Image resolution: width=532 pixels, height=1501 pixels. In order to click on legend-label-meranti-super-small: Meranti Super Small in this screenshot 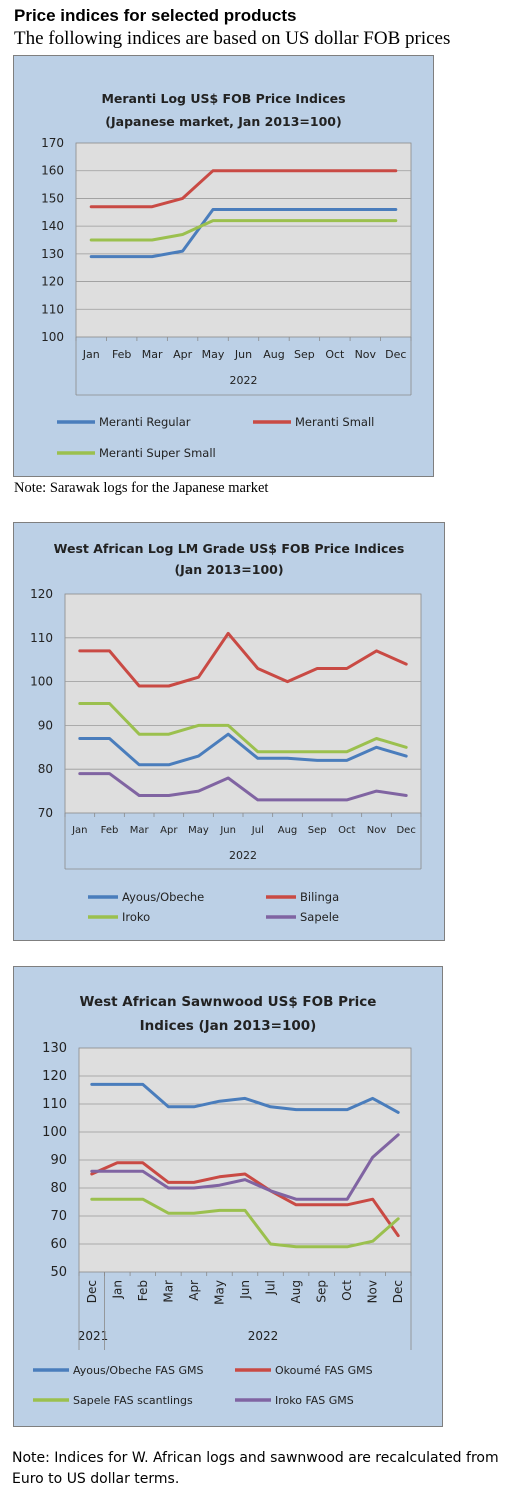, I will do `click(157, 453)`.